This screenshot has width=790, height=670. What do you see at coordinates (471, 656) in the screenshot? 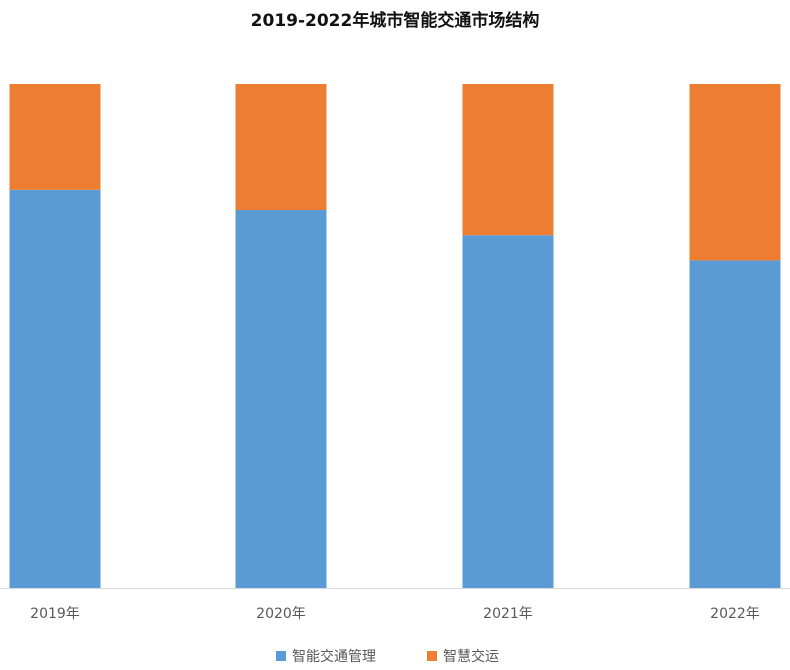
I see `legend-label-1: 智慧交运` at bounding box center [471, 656].